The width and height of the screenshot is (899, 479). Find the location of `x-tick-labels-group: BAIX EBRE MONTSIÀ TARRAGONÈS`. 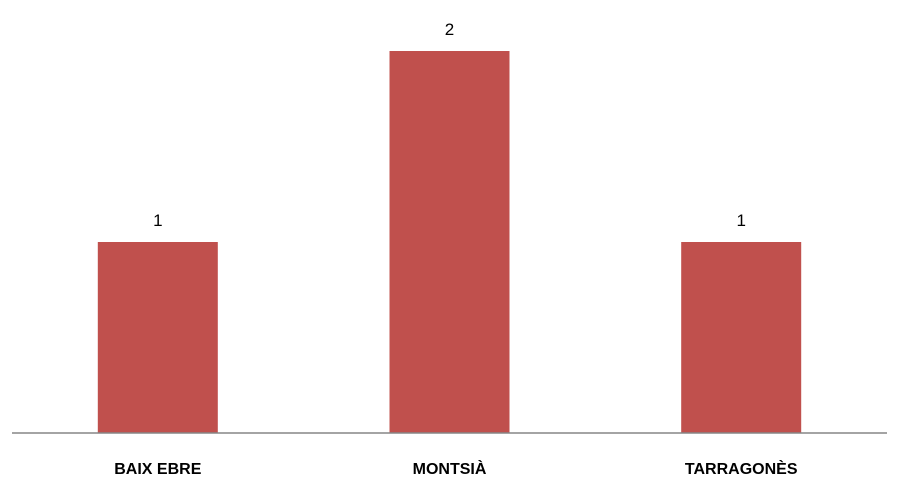

x-tick-labels-group: BAIX EBRE MONTSIÀ TARRAGONÈS is located at coordinates (456, 468).